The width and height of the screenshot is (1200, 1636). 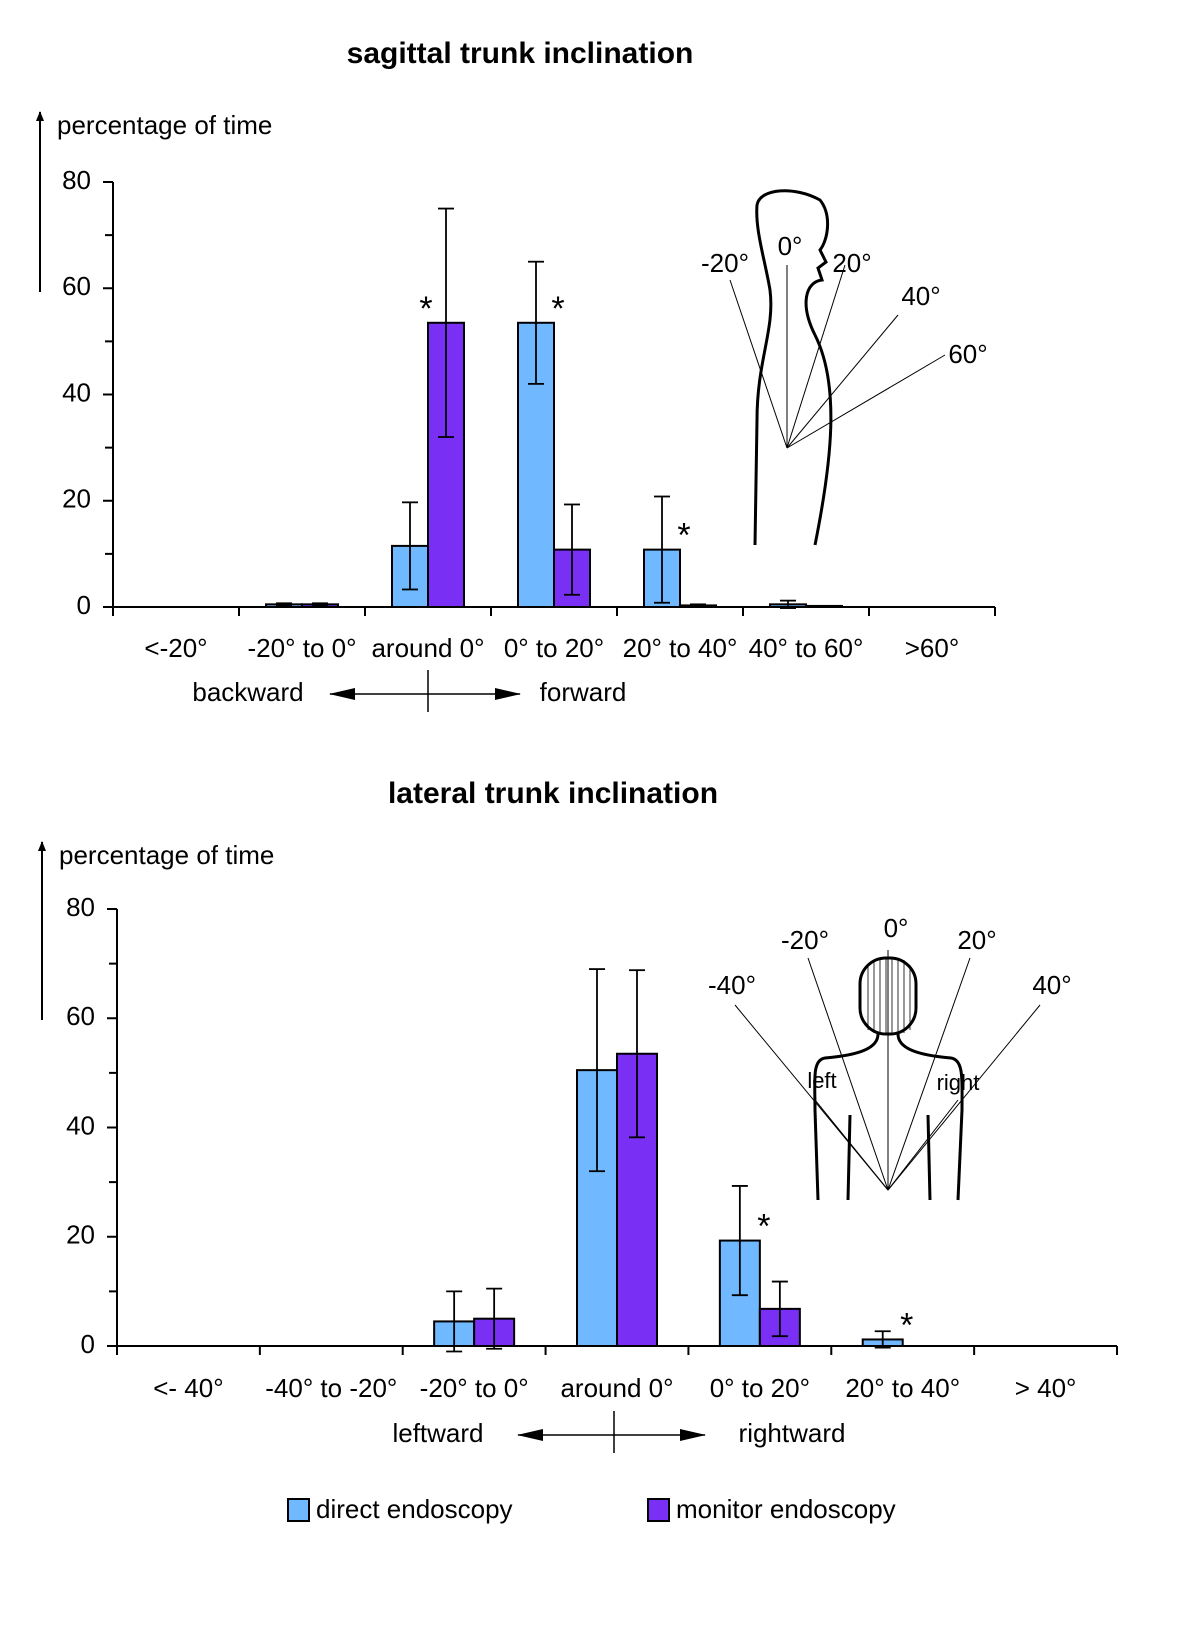 What do you see at coordinates (583, 692) in the screenshot?
I see `direction-label: forward` at bounding box center [583, 692].